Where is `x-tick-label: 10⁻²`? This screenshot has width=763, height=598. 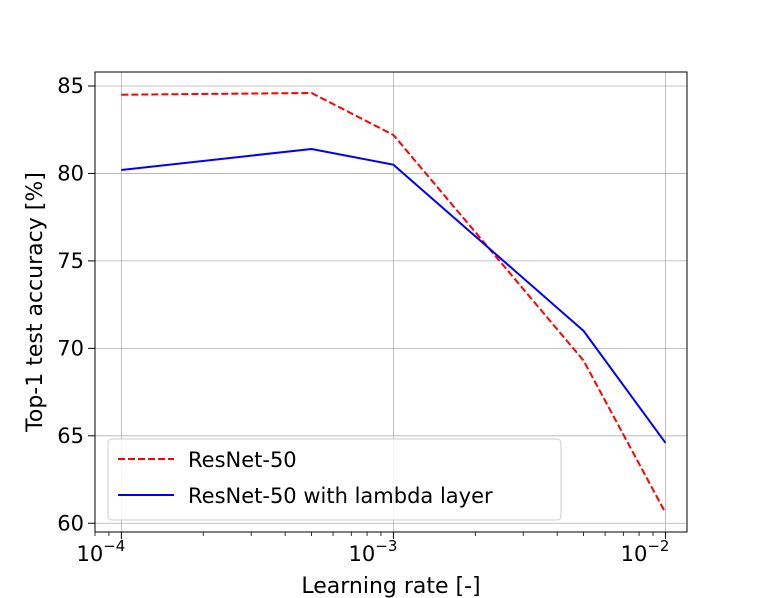 x-tick-label: 10⁻² is located at coordinates (645, 551).